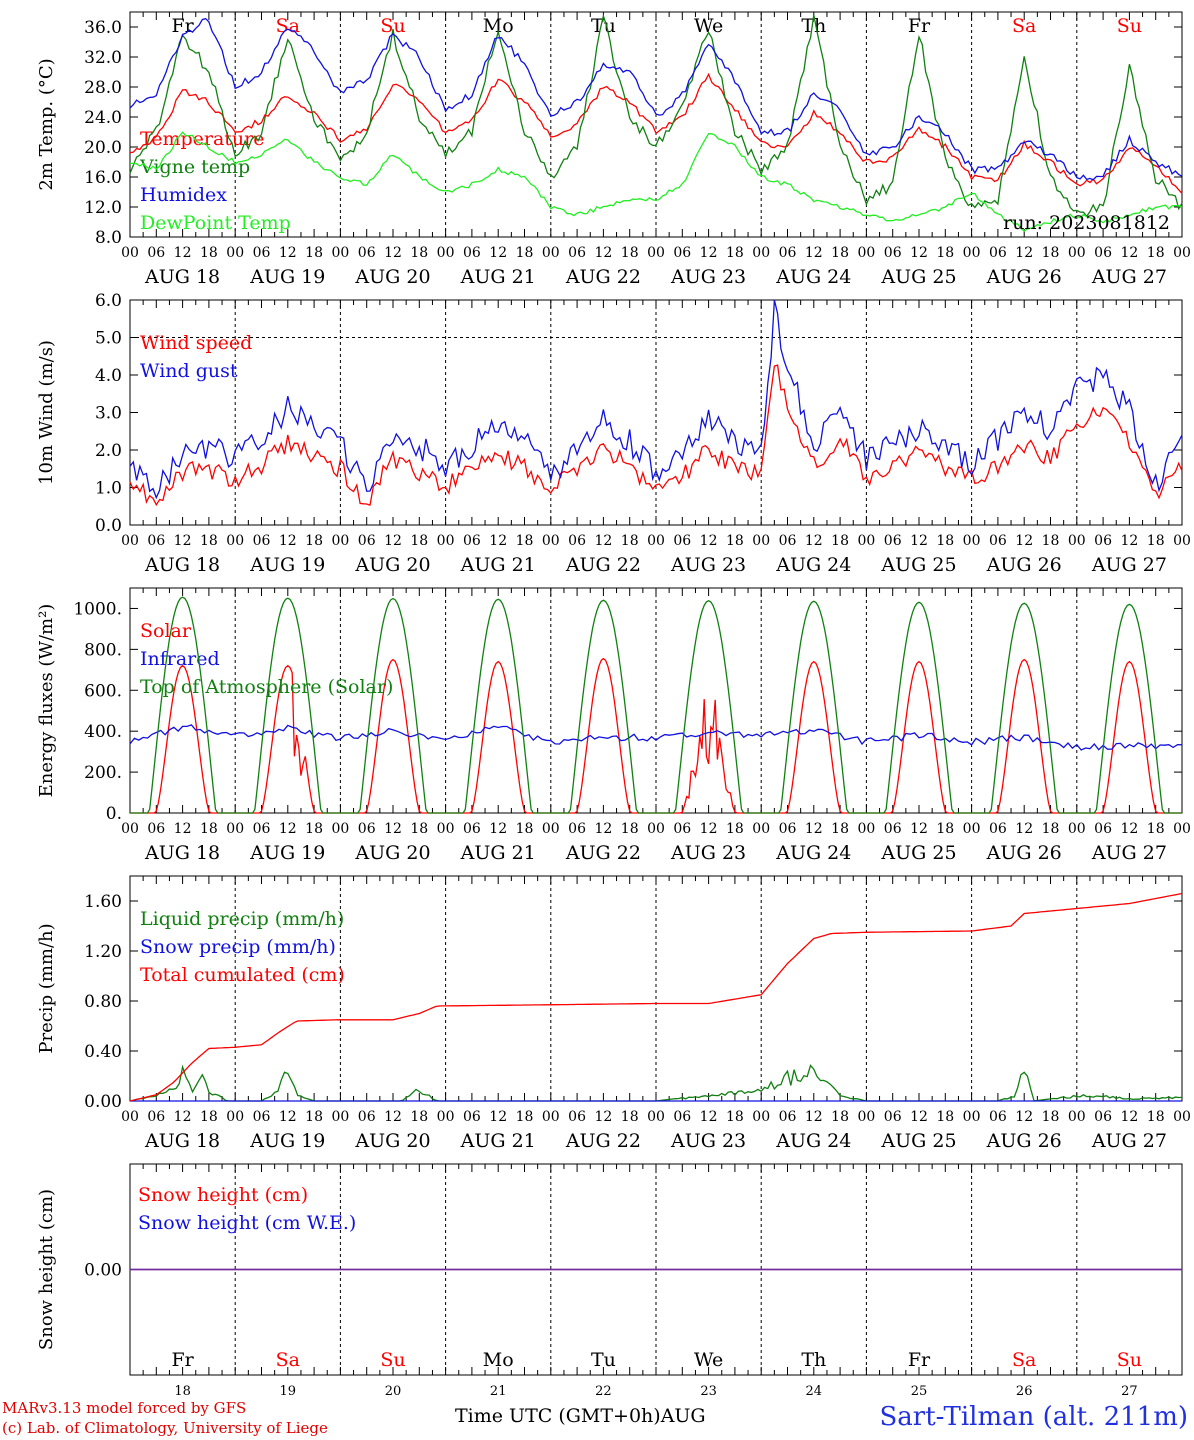 This screenshot has width=1194, height=1440. Describe the element at coordinates (1129, 565) in the screenshot. I see `date-label: AUG 27` at that location.